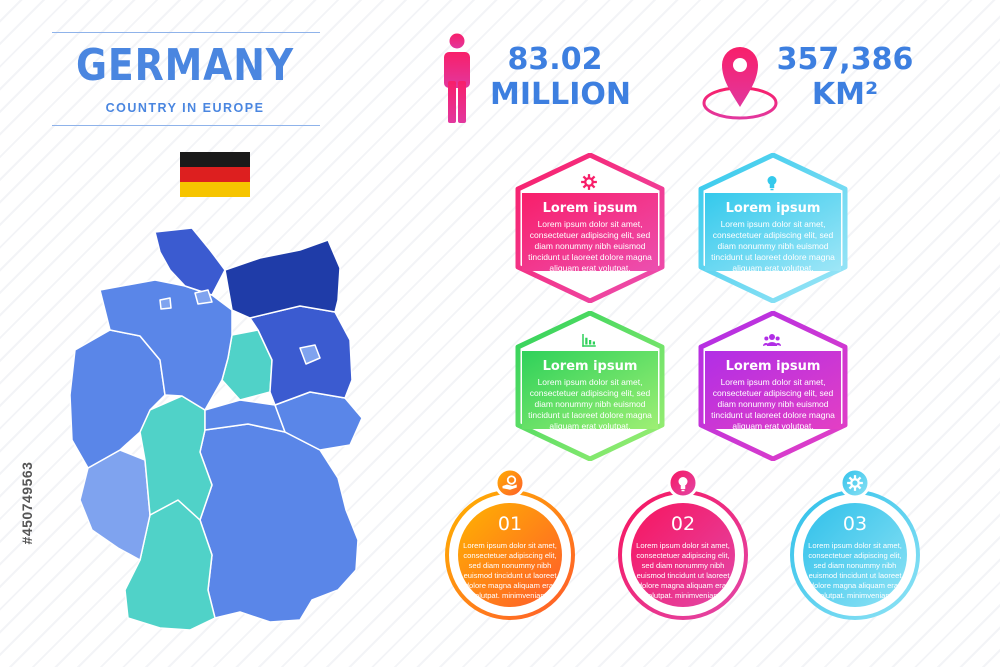 The image size is (1000, 667). I want to click on stock-id-watermark: #450749563, so click(27, 503).